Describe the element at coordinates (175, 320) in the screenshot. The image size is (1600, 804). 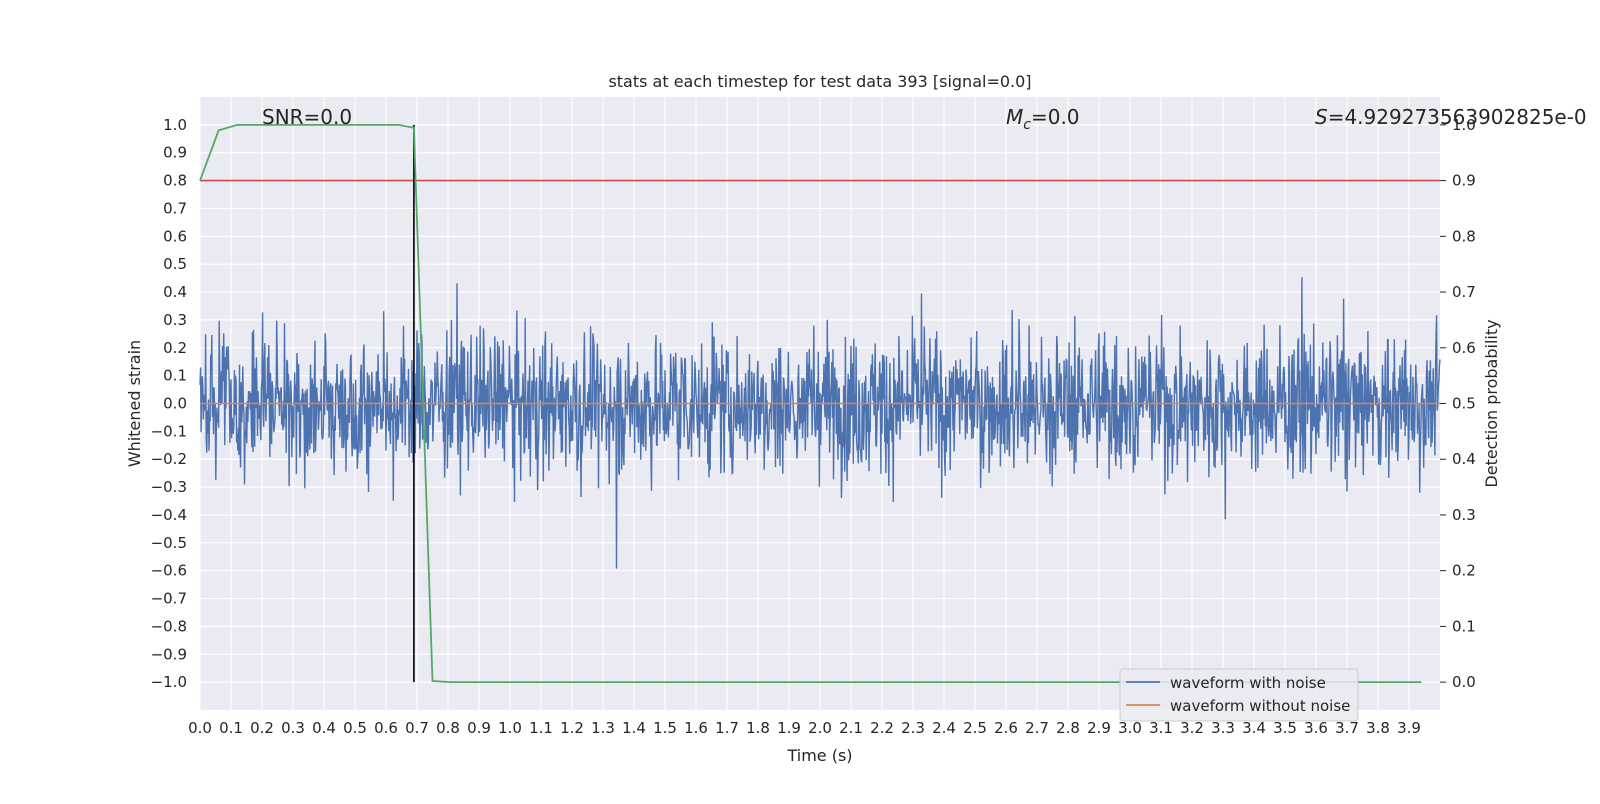
I see `y-tick-label: 0.3` at that location.